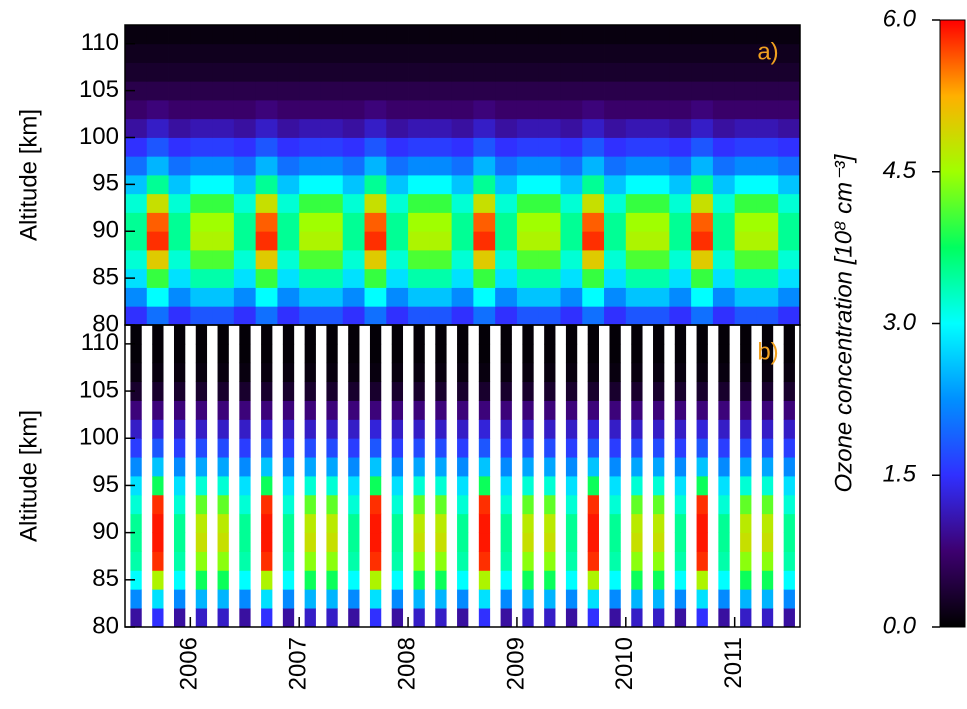 This screenshot has height=709, width=967. What do you see at coordinates (99, 89) in the screenshot?
I see `y-tick-label: 105` at bounding box center [99, 89].